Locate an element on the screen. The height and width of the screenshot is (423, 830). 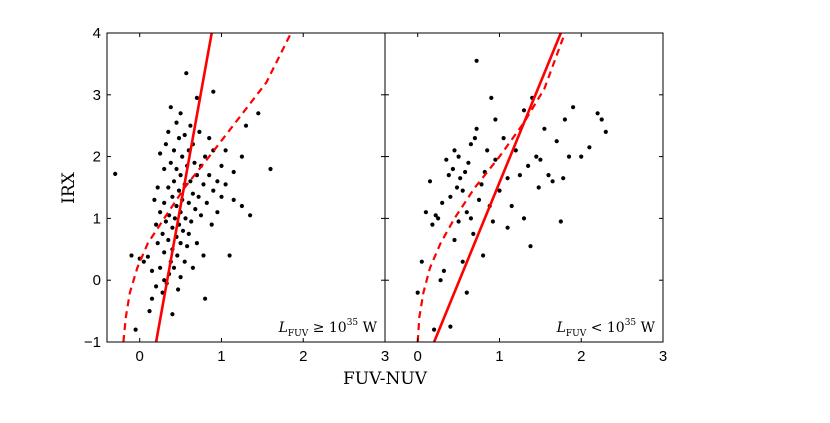
y-tick-label-2: 2 is located at coordinates (97, 157).